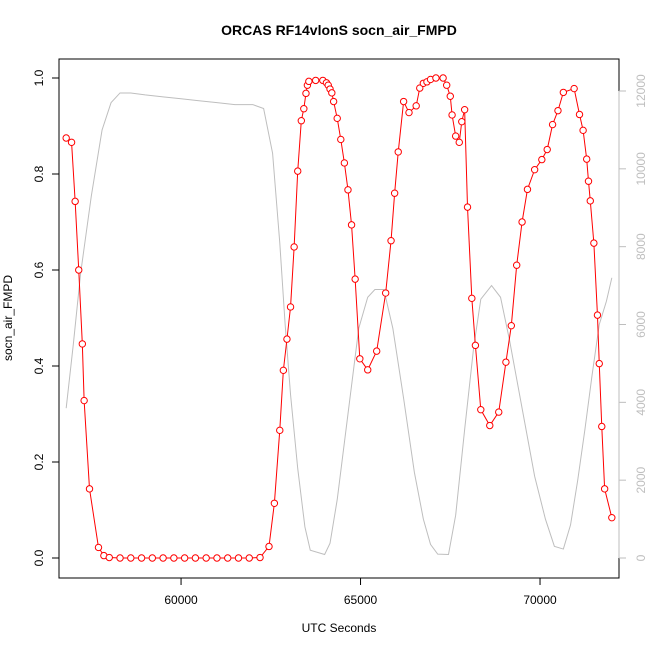 The width and height of the screenshot is (650, 650). What do you see at coordinates (361, 600) in the screenshot?
I see `x-tick-label: 65000` at bounding box center [361, 600].